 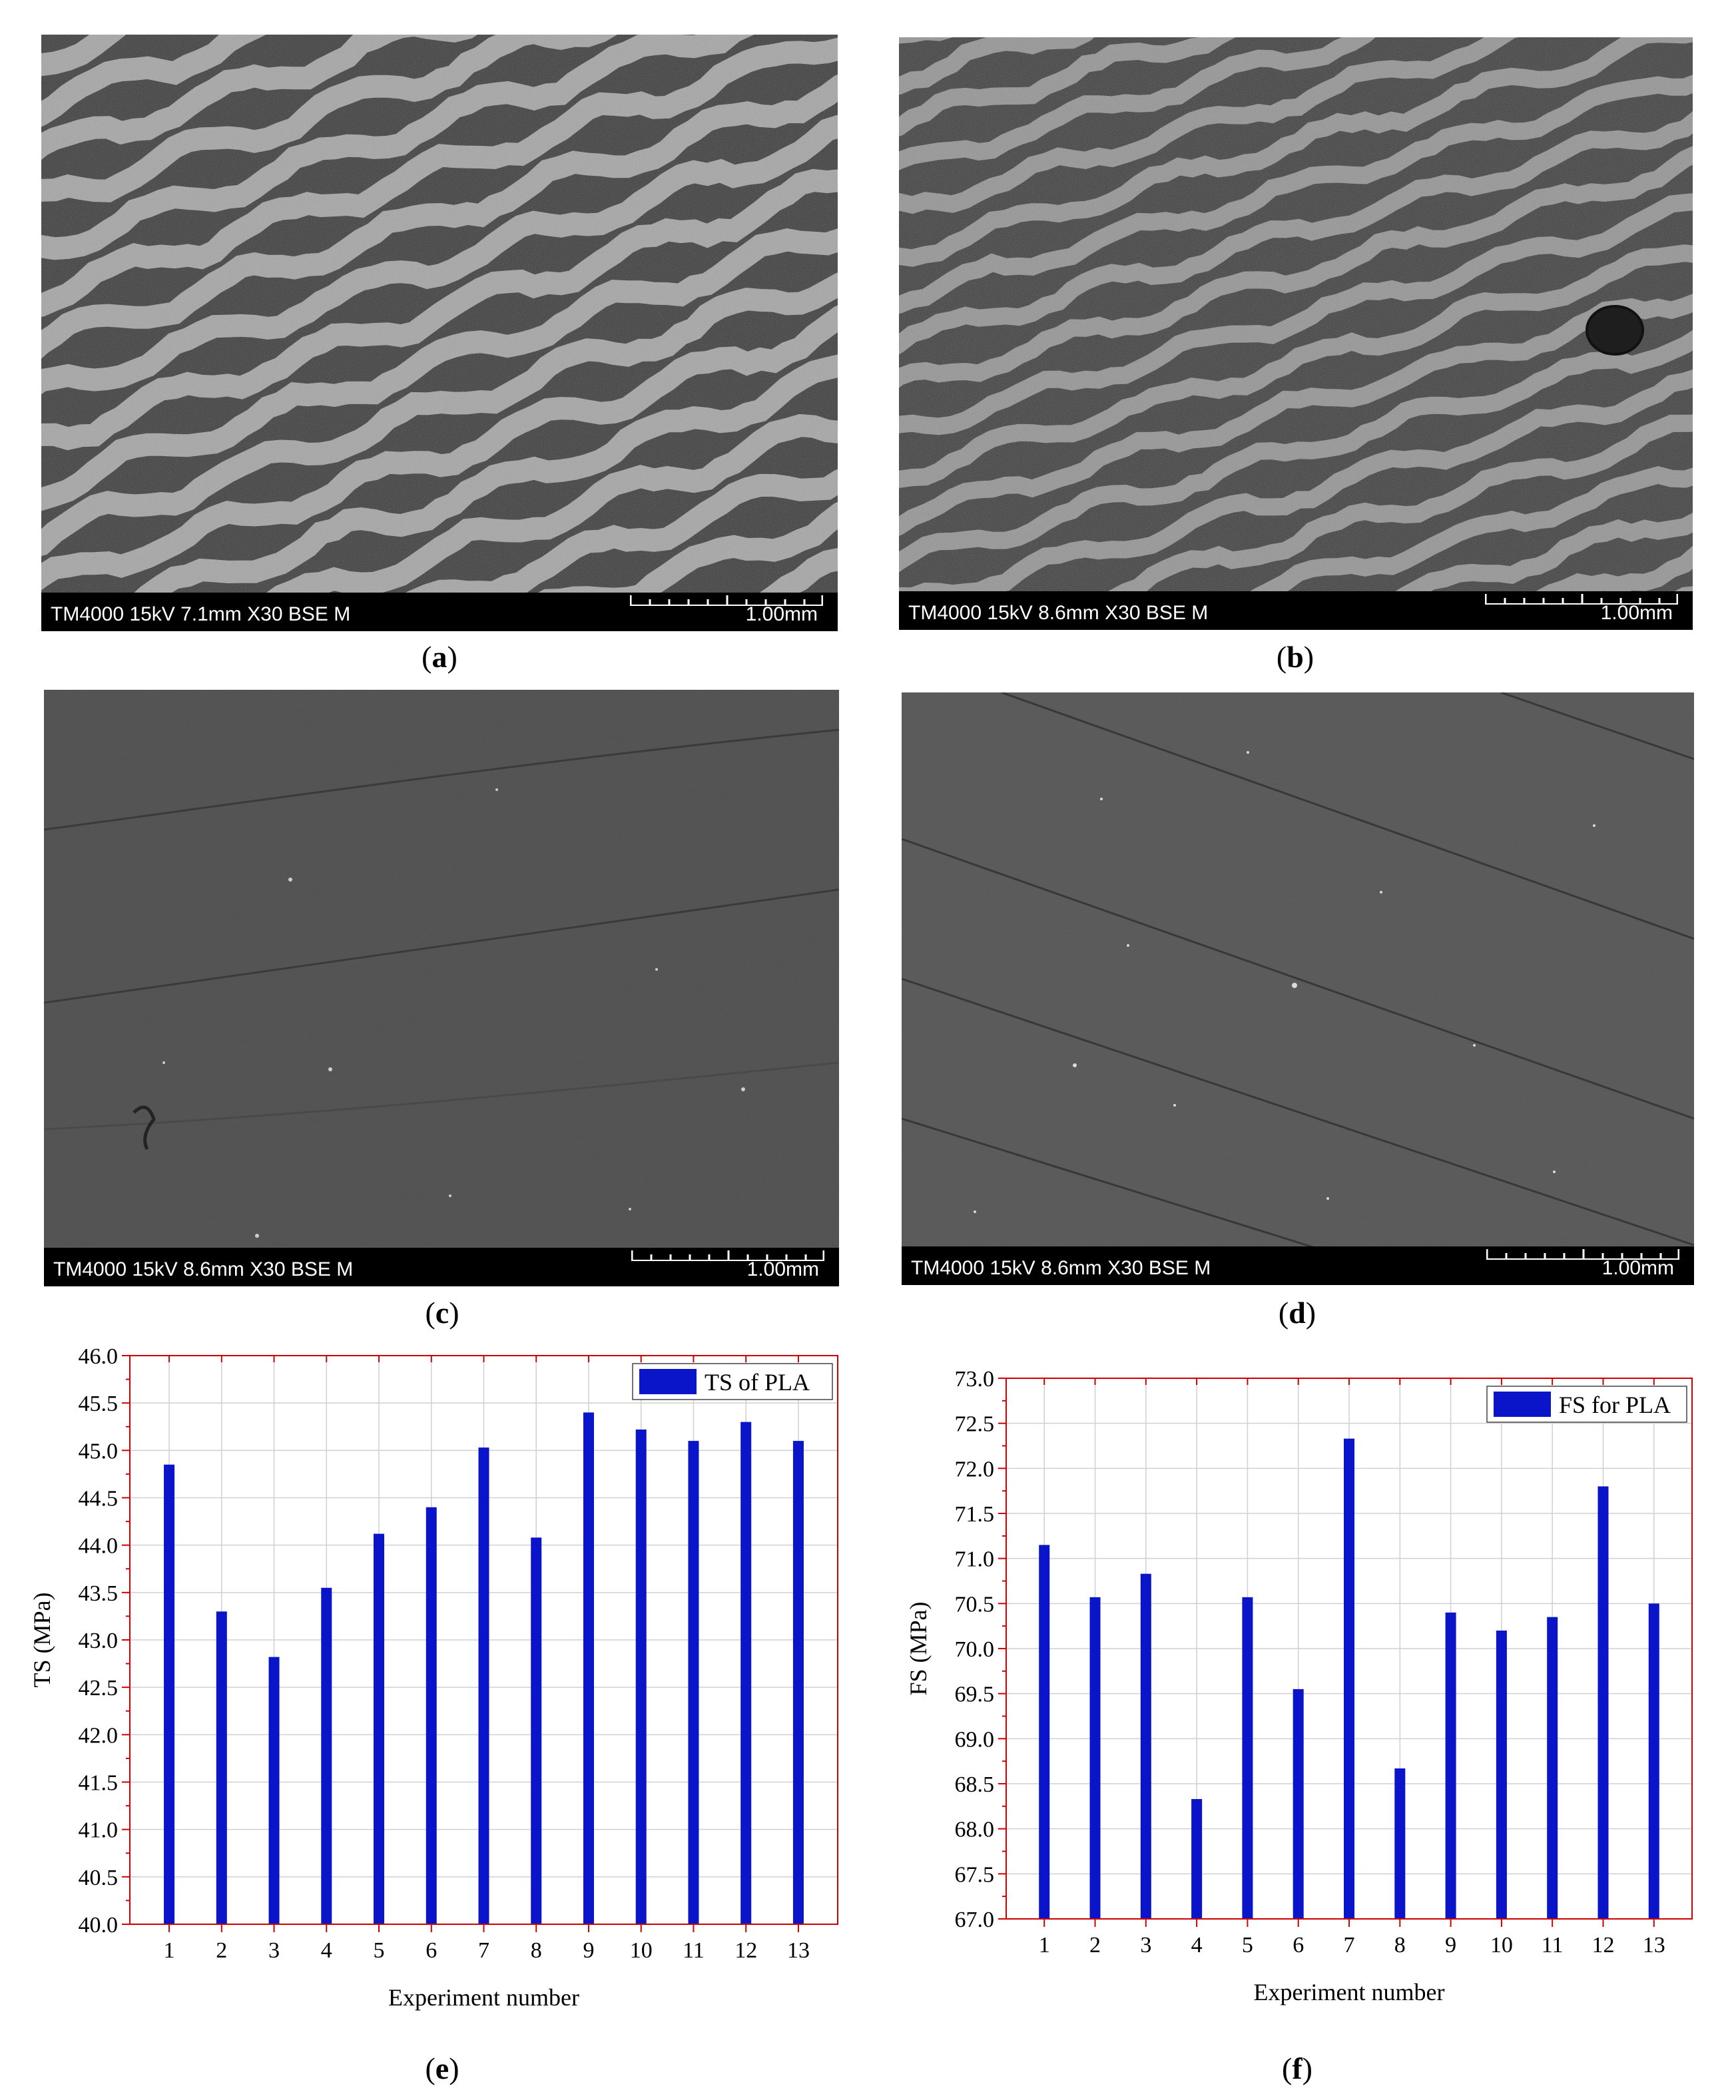 What do you see at coordinates (99, 1451) in the screenshot?
I see `y-tick-label: 45.0` at bounding box center [99, 1451].